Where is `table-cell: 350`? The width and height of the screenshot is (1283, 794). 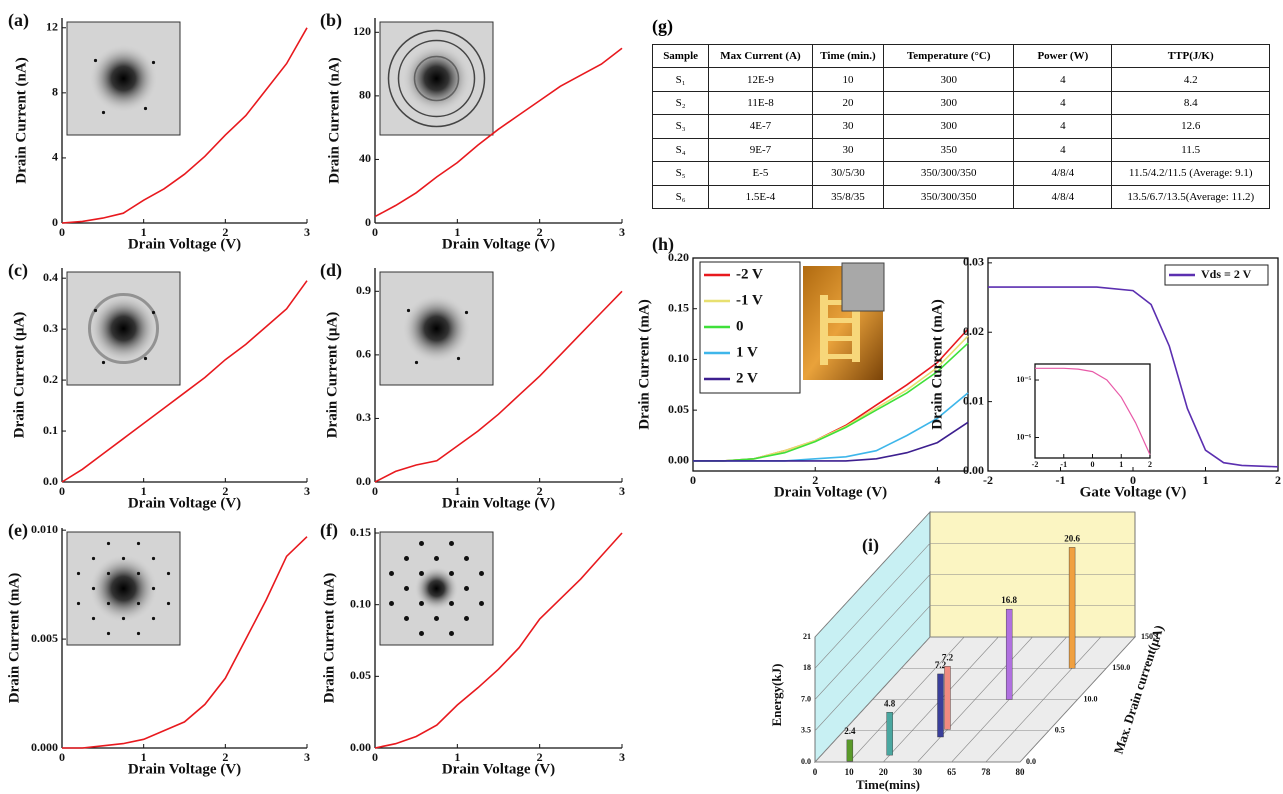 table-cell: 350 is located at coordinates (949, 150).